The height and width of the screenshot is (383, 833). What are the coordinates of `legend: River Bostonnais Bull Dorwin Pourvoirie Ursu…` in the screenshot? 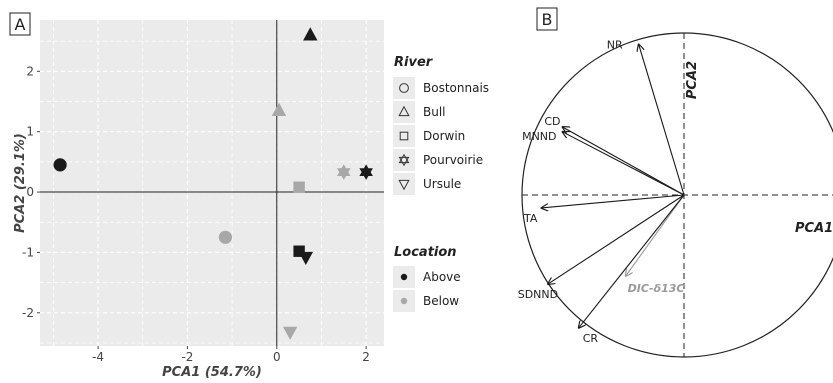 It's located at (441, 183).